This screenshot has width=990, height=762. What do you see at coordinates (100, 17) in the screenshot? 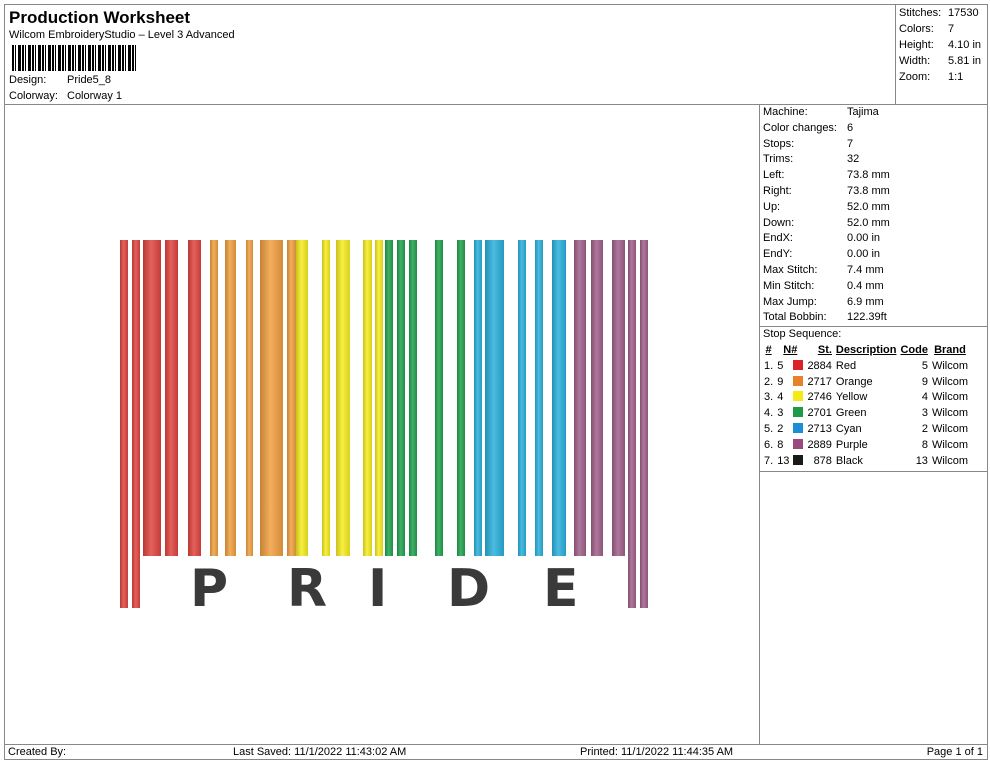
I see `page-title: Production Worksheet` at bounding box center [100, 17].